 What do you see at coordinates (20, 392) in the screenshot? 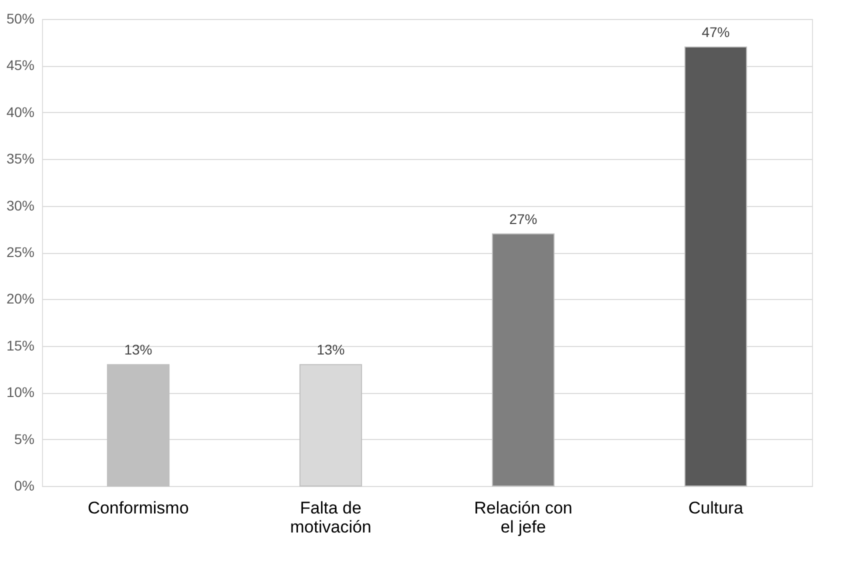
I see `y-tick-label: 10%` at bounding box center [20, 392].